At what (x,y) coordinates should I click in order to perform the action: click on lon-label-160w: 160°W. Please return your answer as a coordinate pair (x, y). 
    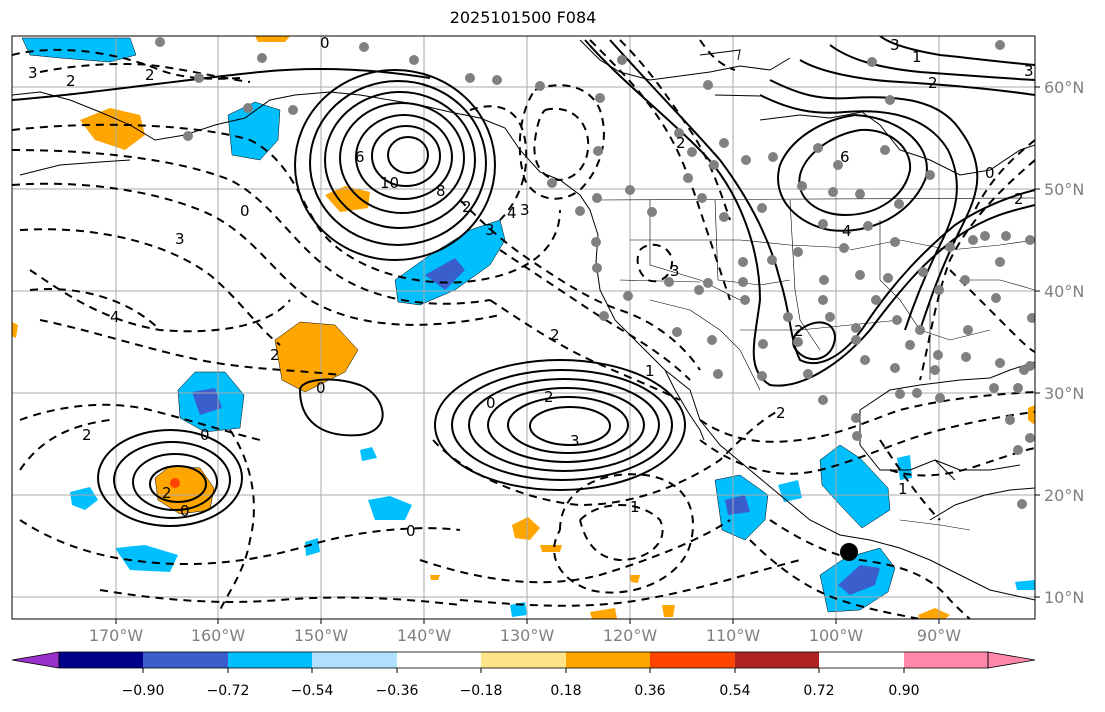
    Looking at the image, I should click on (218, 635).